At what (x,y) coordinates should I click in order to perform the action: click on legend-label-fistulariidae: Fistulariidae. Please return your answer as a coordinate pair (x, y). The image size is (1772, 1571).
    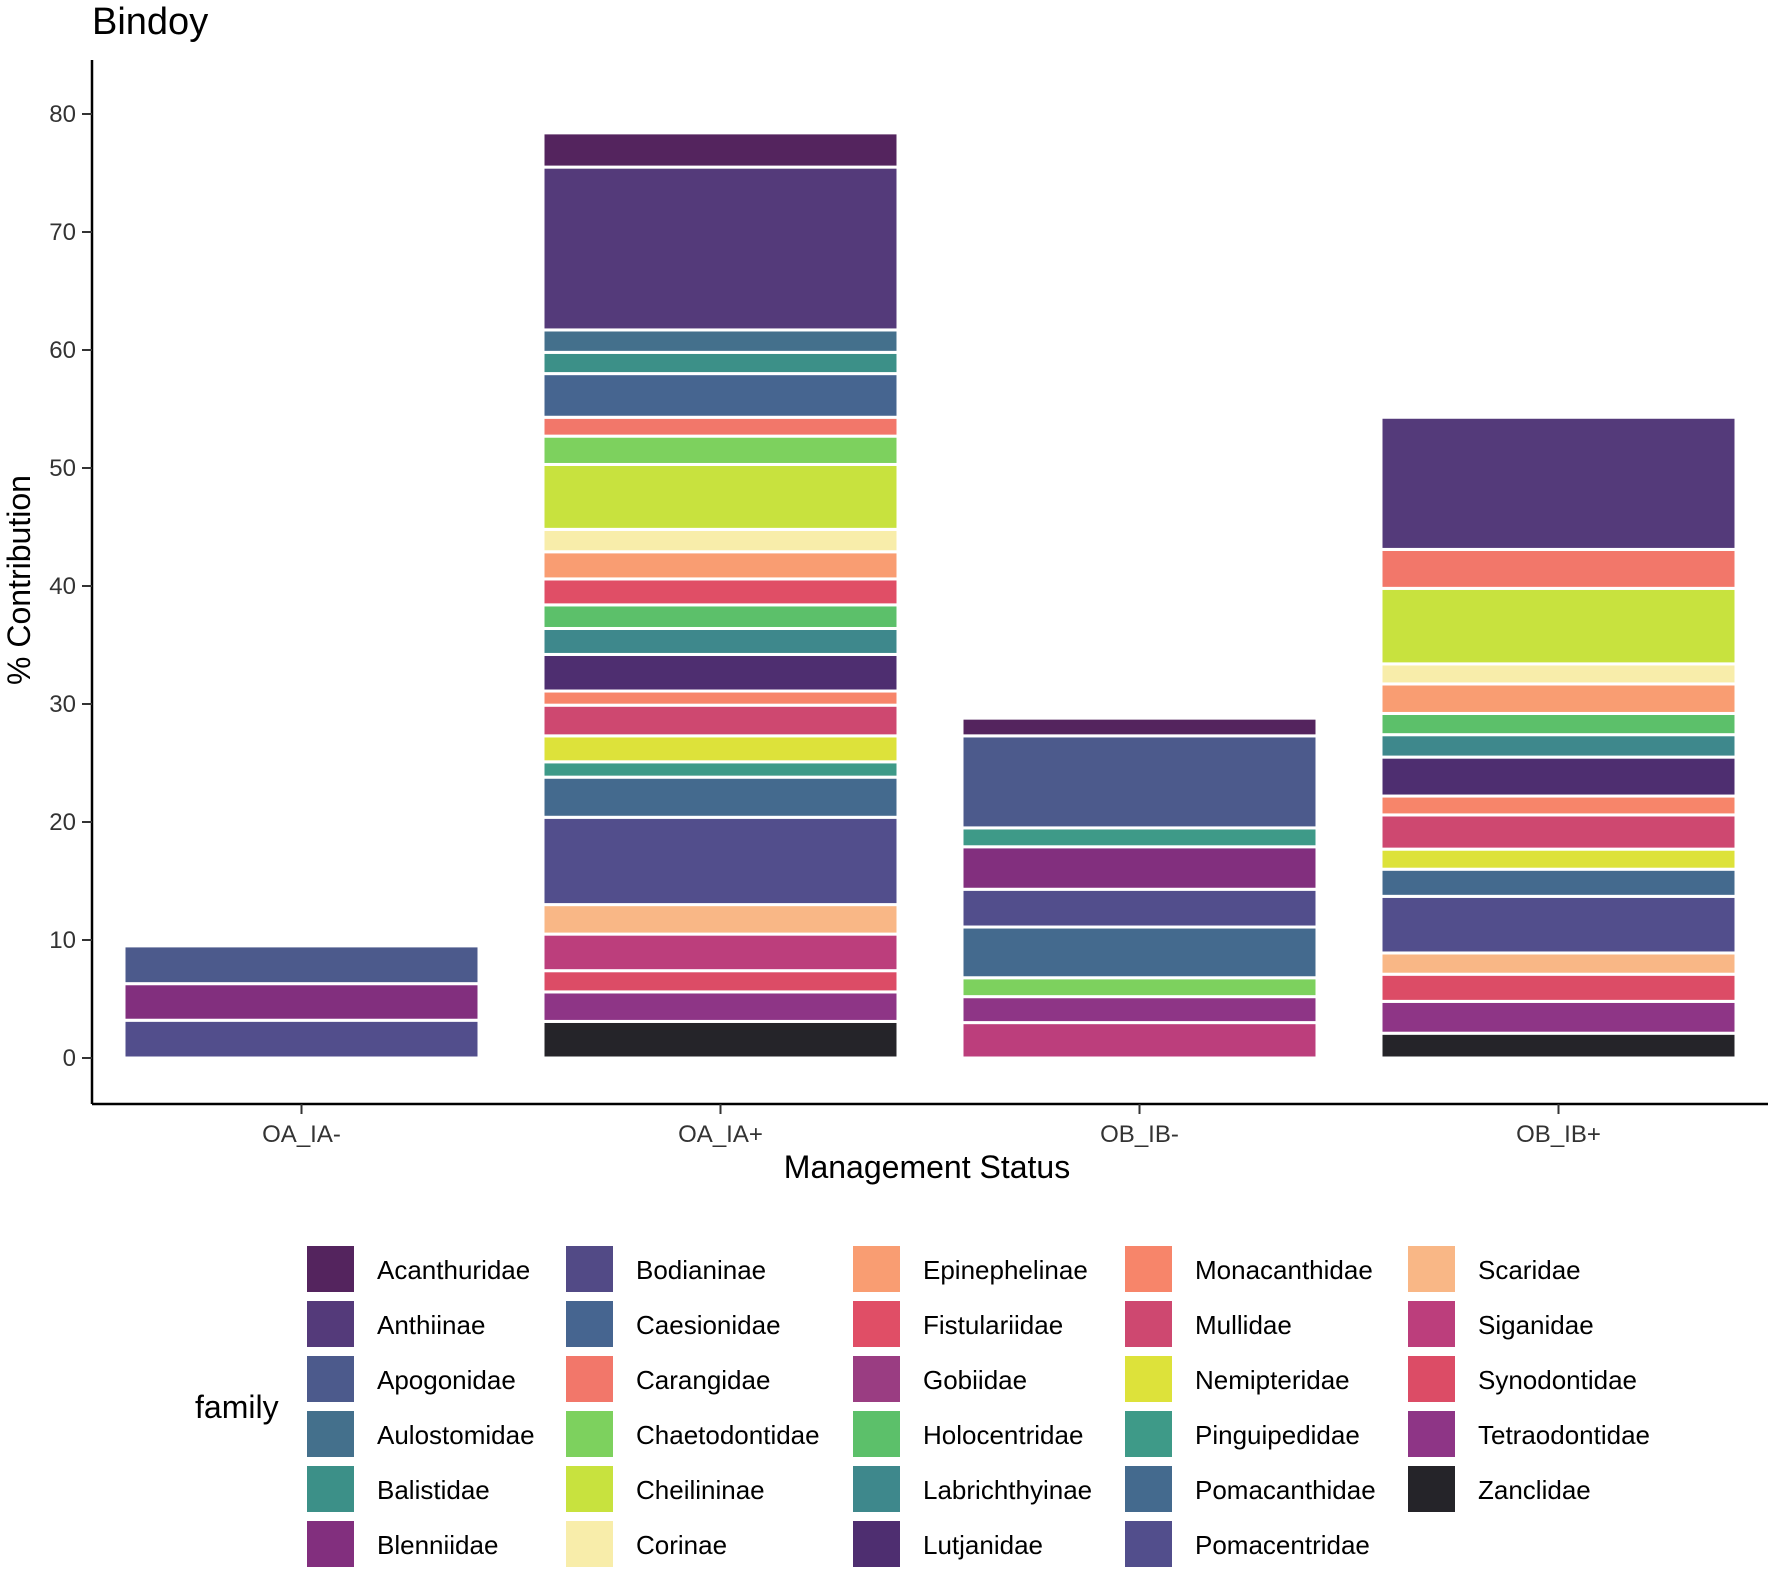
    Looking at the image, I should click on (993, 1325).